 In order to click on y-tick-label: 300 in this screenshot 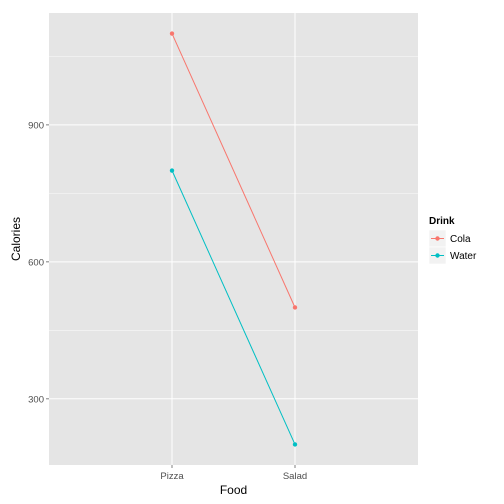, I will do `click(36, 399)`.